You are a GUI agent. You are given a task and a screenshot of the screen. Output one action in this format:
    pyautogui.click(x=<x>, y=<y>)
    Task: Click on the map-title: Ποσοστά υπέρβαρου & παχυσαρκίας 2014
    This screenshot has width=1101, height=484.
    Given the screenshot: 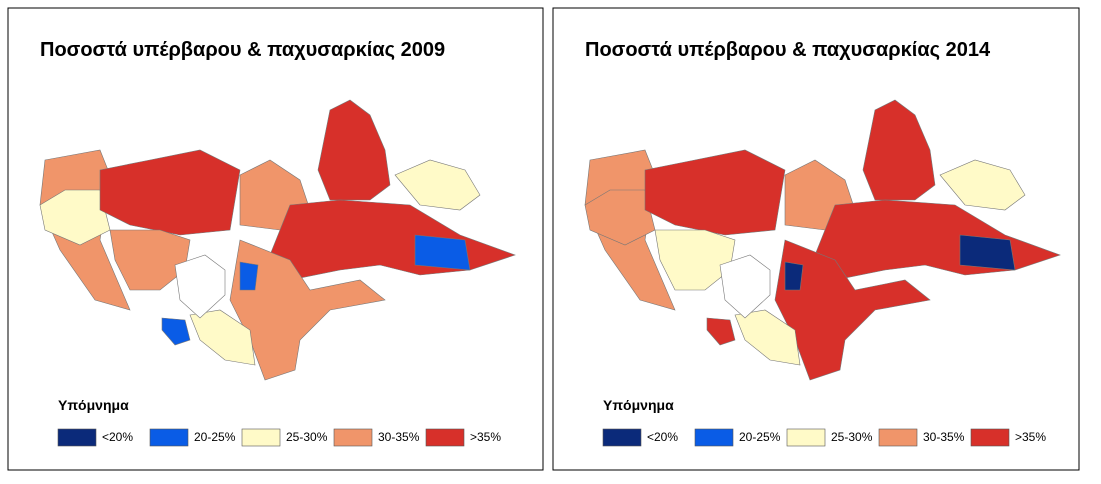 What is the action you would take?
    pyautogui.click(x=788, y=50)
    